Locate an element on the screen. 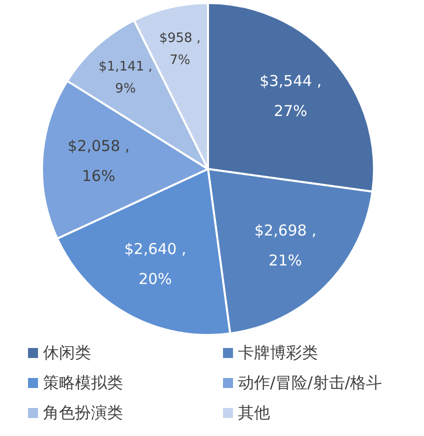 Image resolution: width=424 pixels, height=436 pixels. legend-label: 休闲类 is located at coordinates (67, 353).